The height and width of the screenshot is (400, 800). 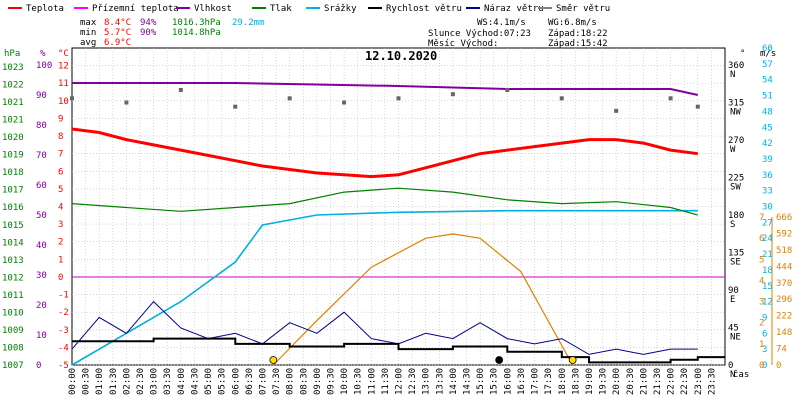 What do you see at coordinates (41, 216) in the screenshot?
I see `axis-tick-pct: 50` at bounding box center [41, 216].